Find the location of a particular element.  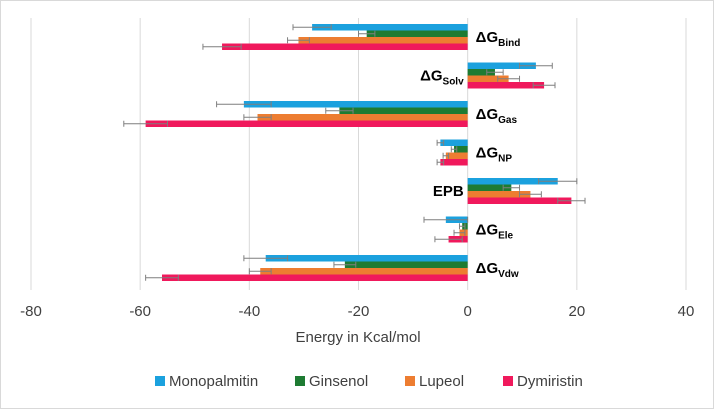

legend-item-lupeol: Lupeol is located at coordinates (434, 381).